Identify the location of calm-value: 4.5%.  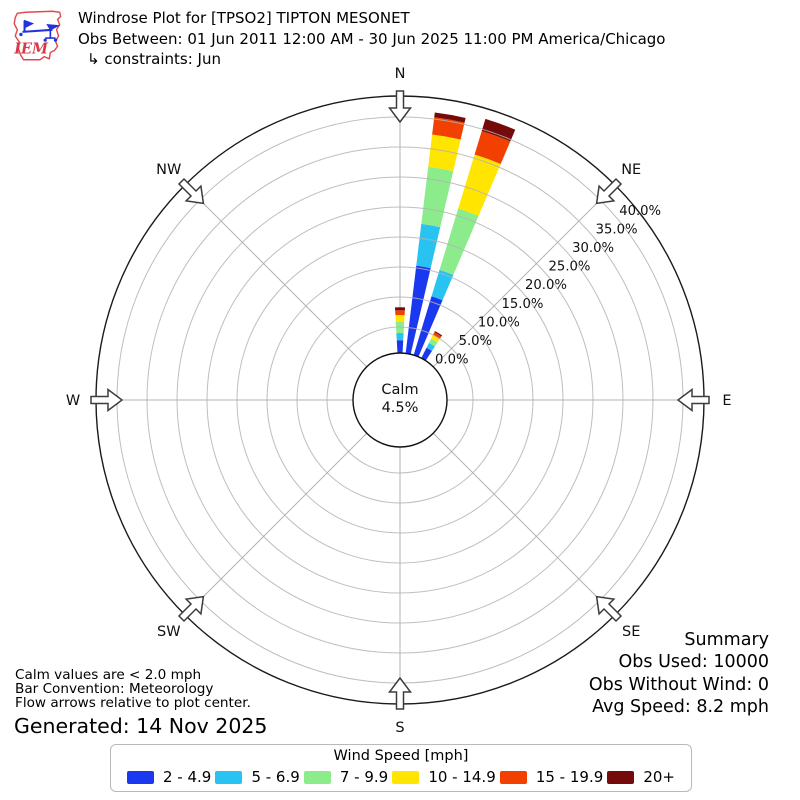
(400, 408).